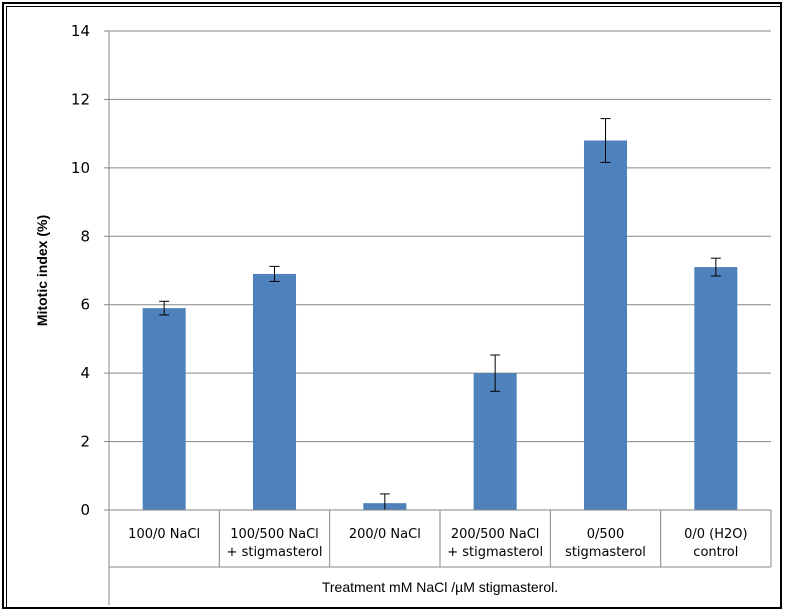 The height and width of the screenshot is (615, 788). What do you see at coordinates (605, 552) in the screenshot?
I see `x-category-label: stigmasterol` at bounding box center [605, 552].